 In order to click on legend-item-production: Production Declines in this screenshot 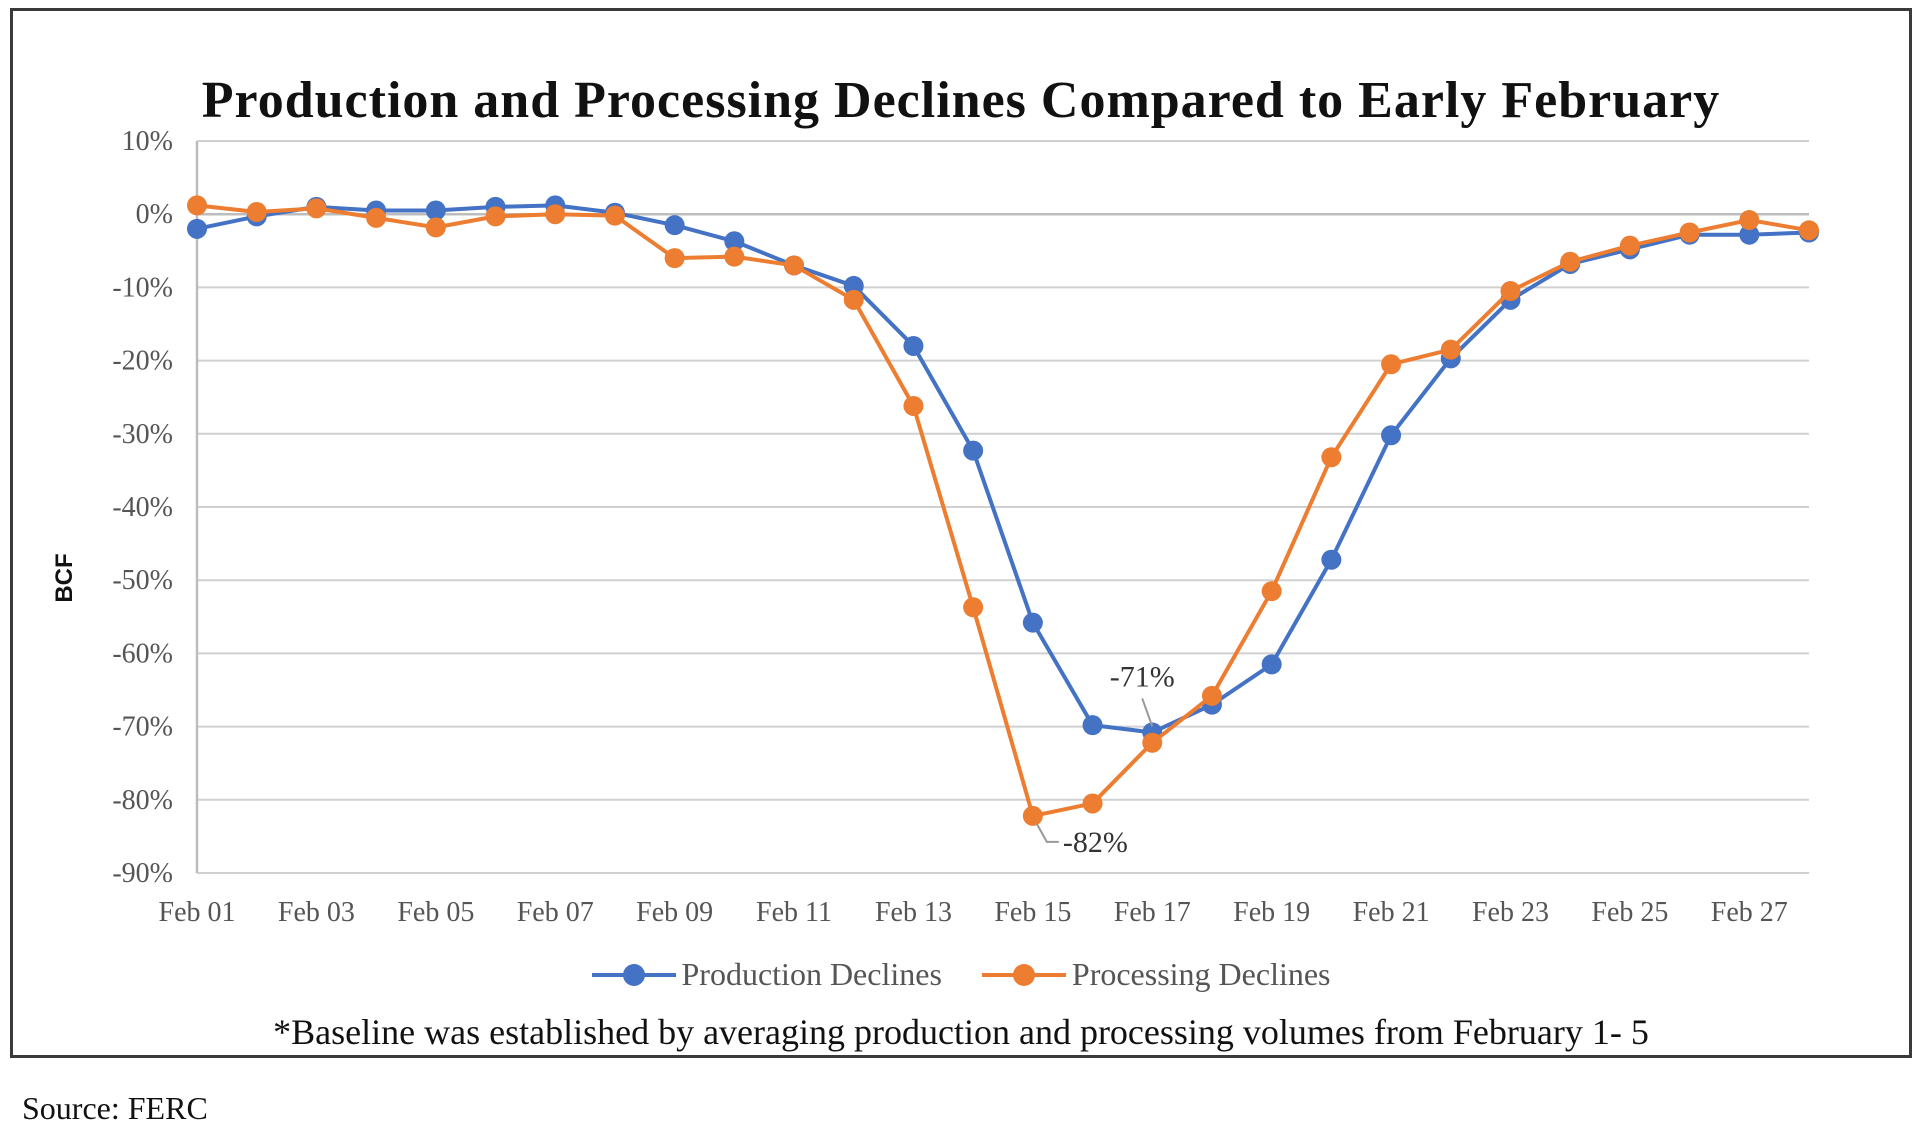, I will do `click(766, 974)`.